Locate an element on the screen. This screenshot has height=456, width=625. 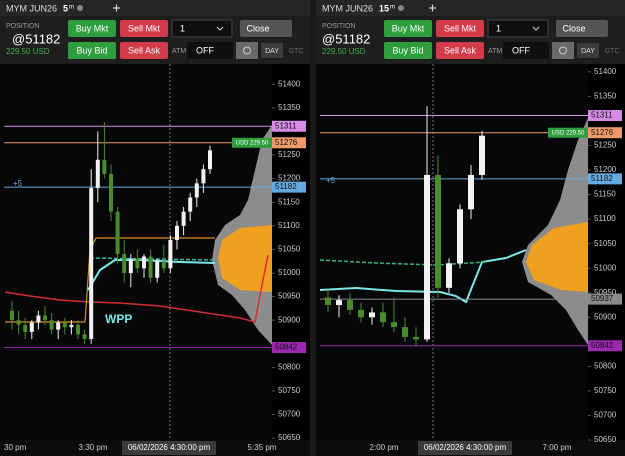
price-tag-label: 51311 is located at coordinates (602, 115).